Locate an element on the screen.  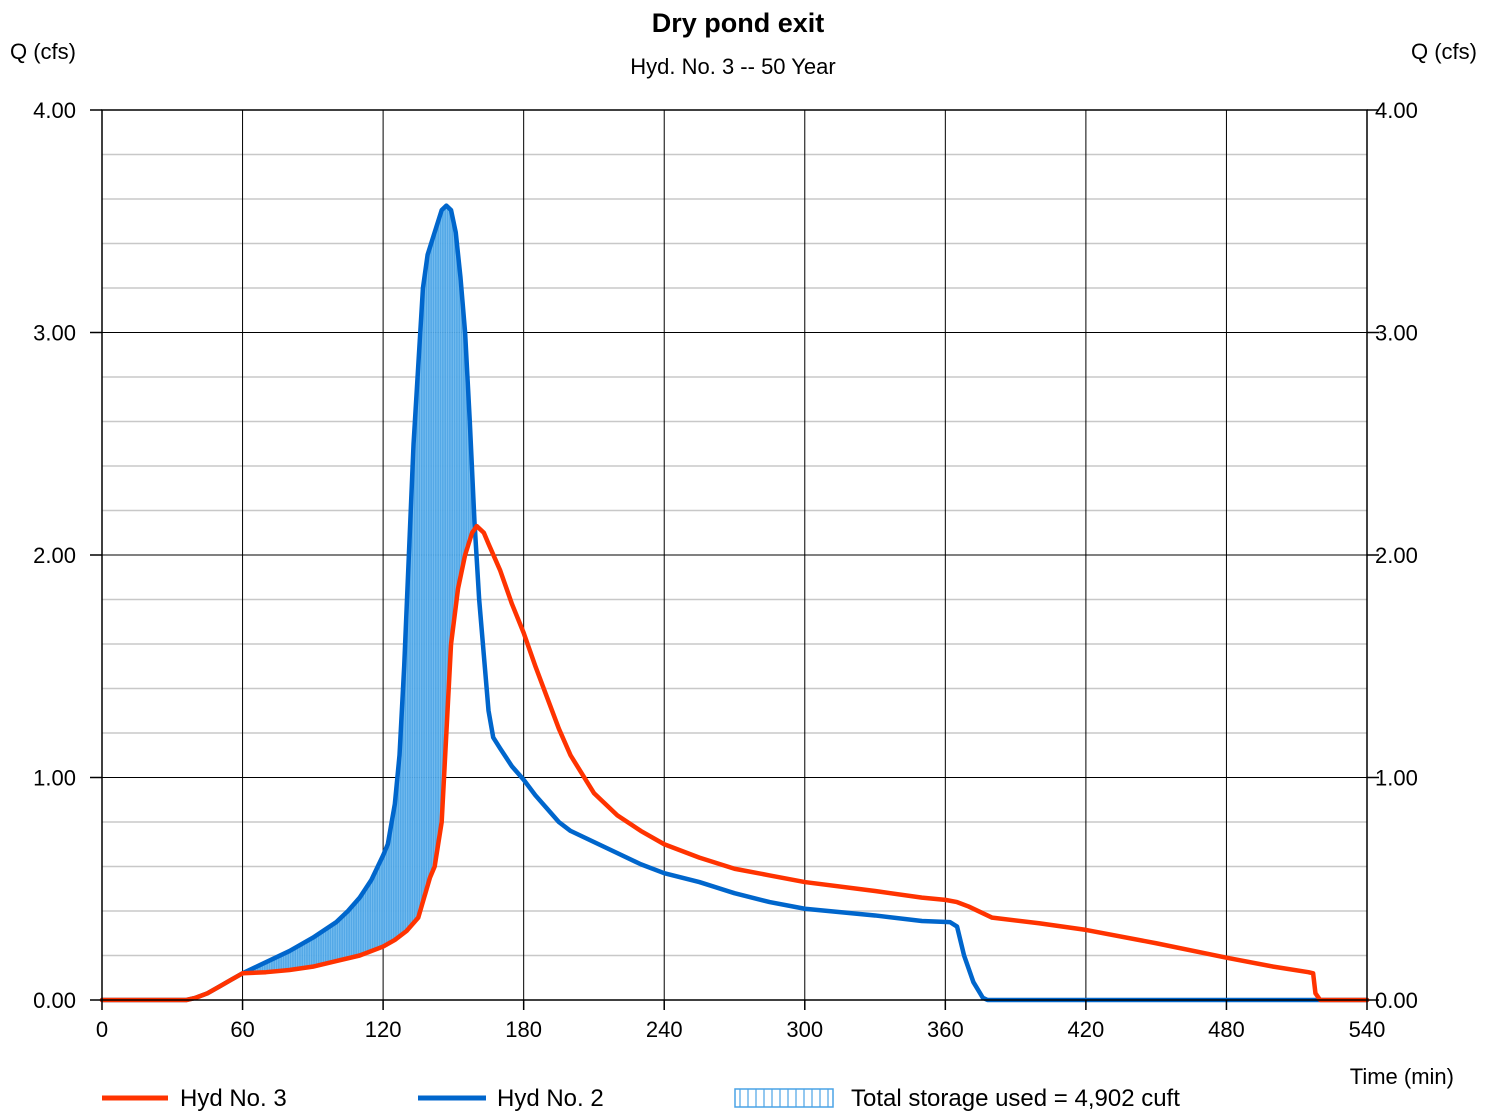
y-tick-label-right: 2.00 is located at coordinates (1396, 555).